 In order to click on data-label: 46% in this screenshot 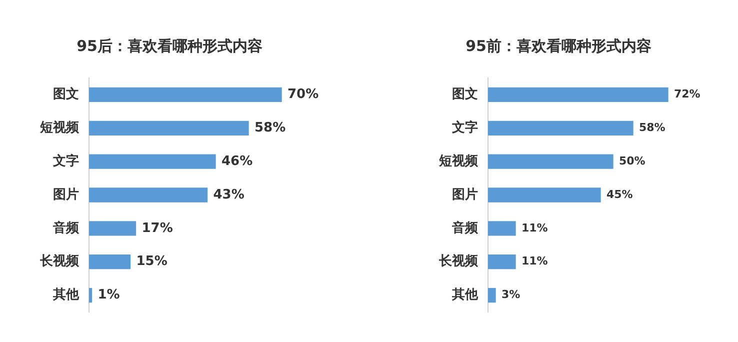, I will do `click(237, 161)`.